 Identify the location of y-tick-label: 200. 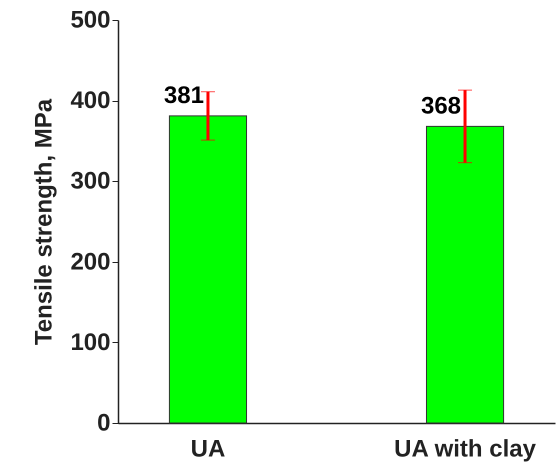
(90, 262).